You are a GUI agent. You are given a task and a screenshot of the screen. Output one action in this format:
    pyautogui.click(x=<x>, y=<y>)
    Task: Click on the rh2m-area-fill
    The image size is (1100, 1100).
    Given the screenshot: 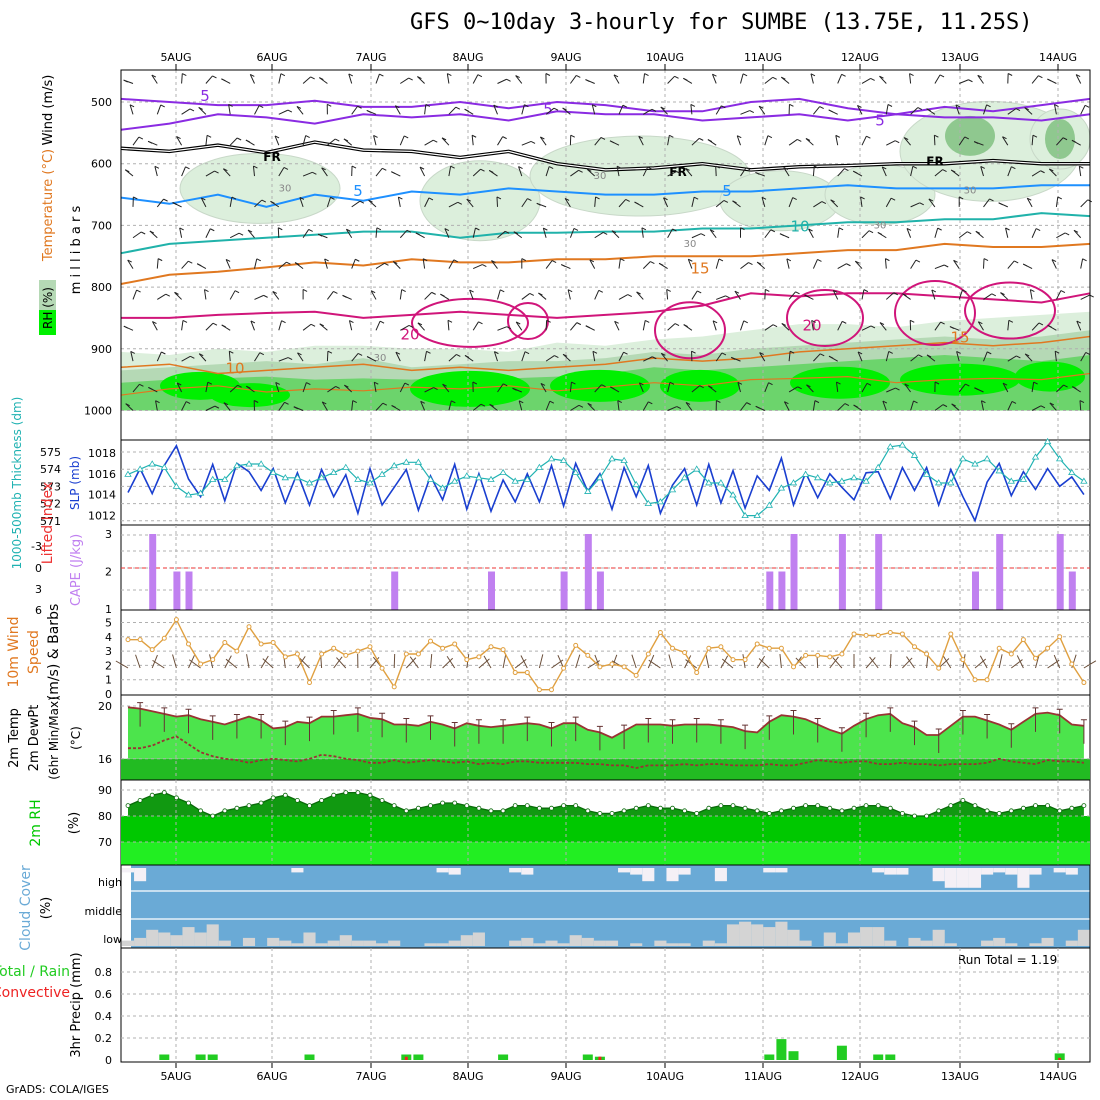 What is the action you would take?
    pyautogui.click(x=606, y=804)
    